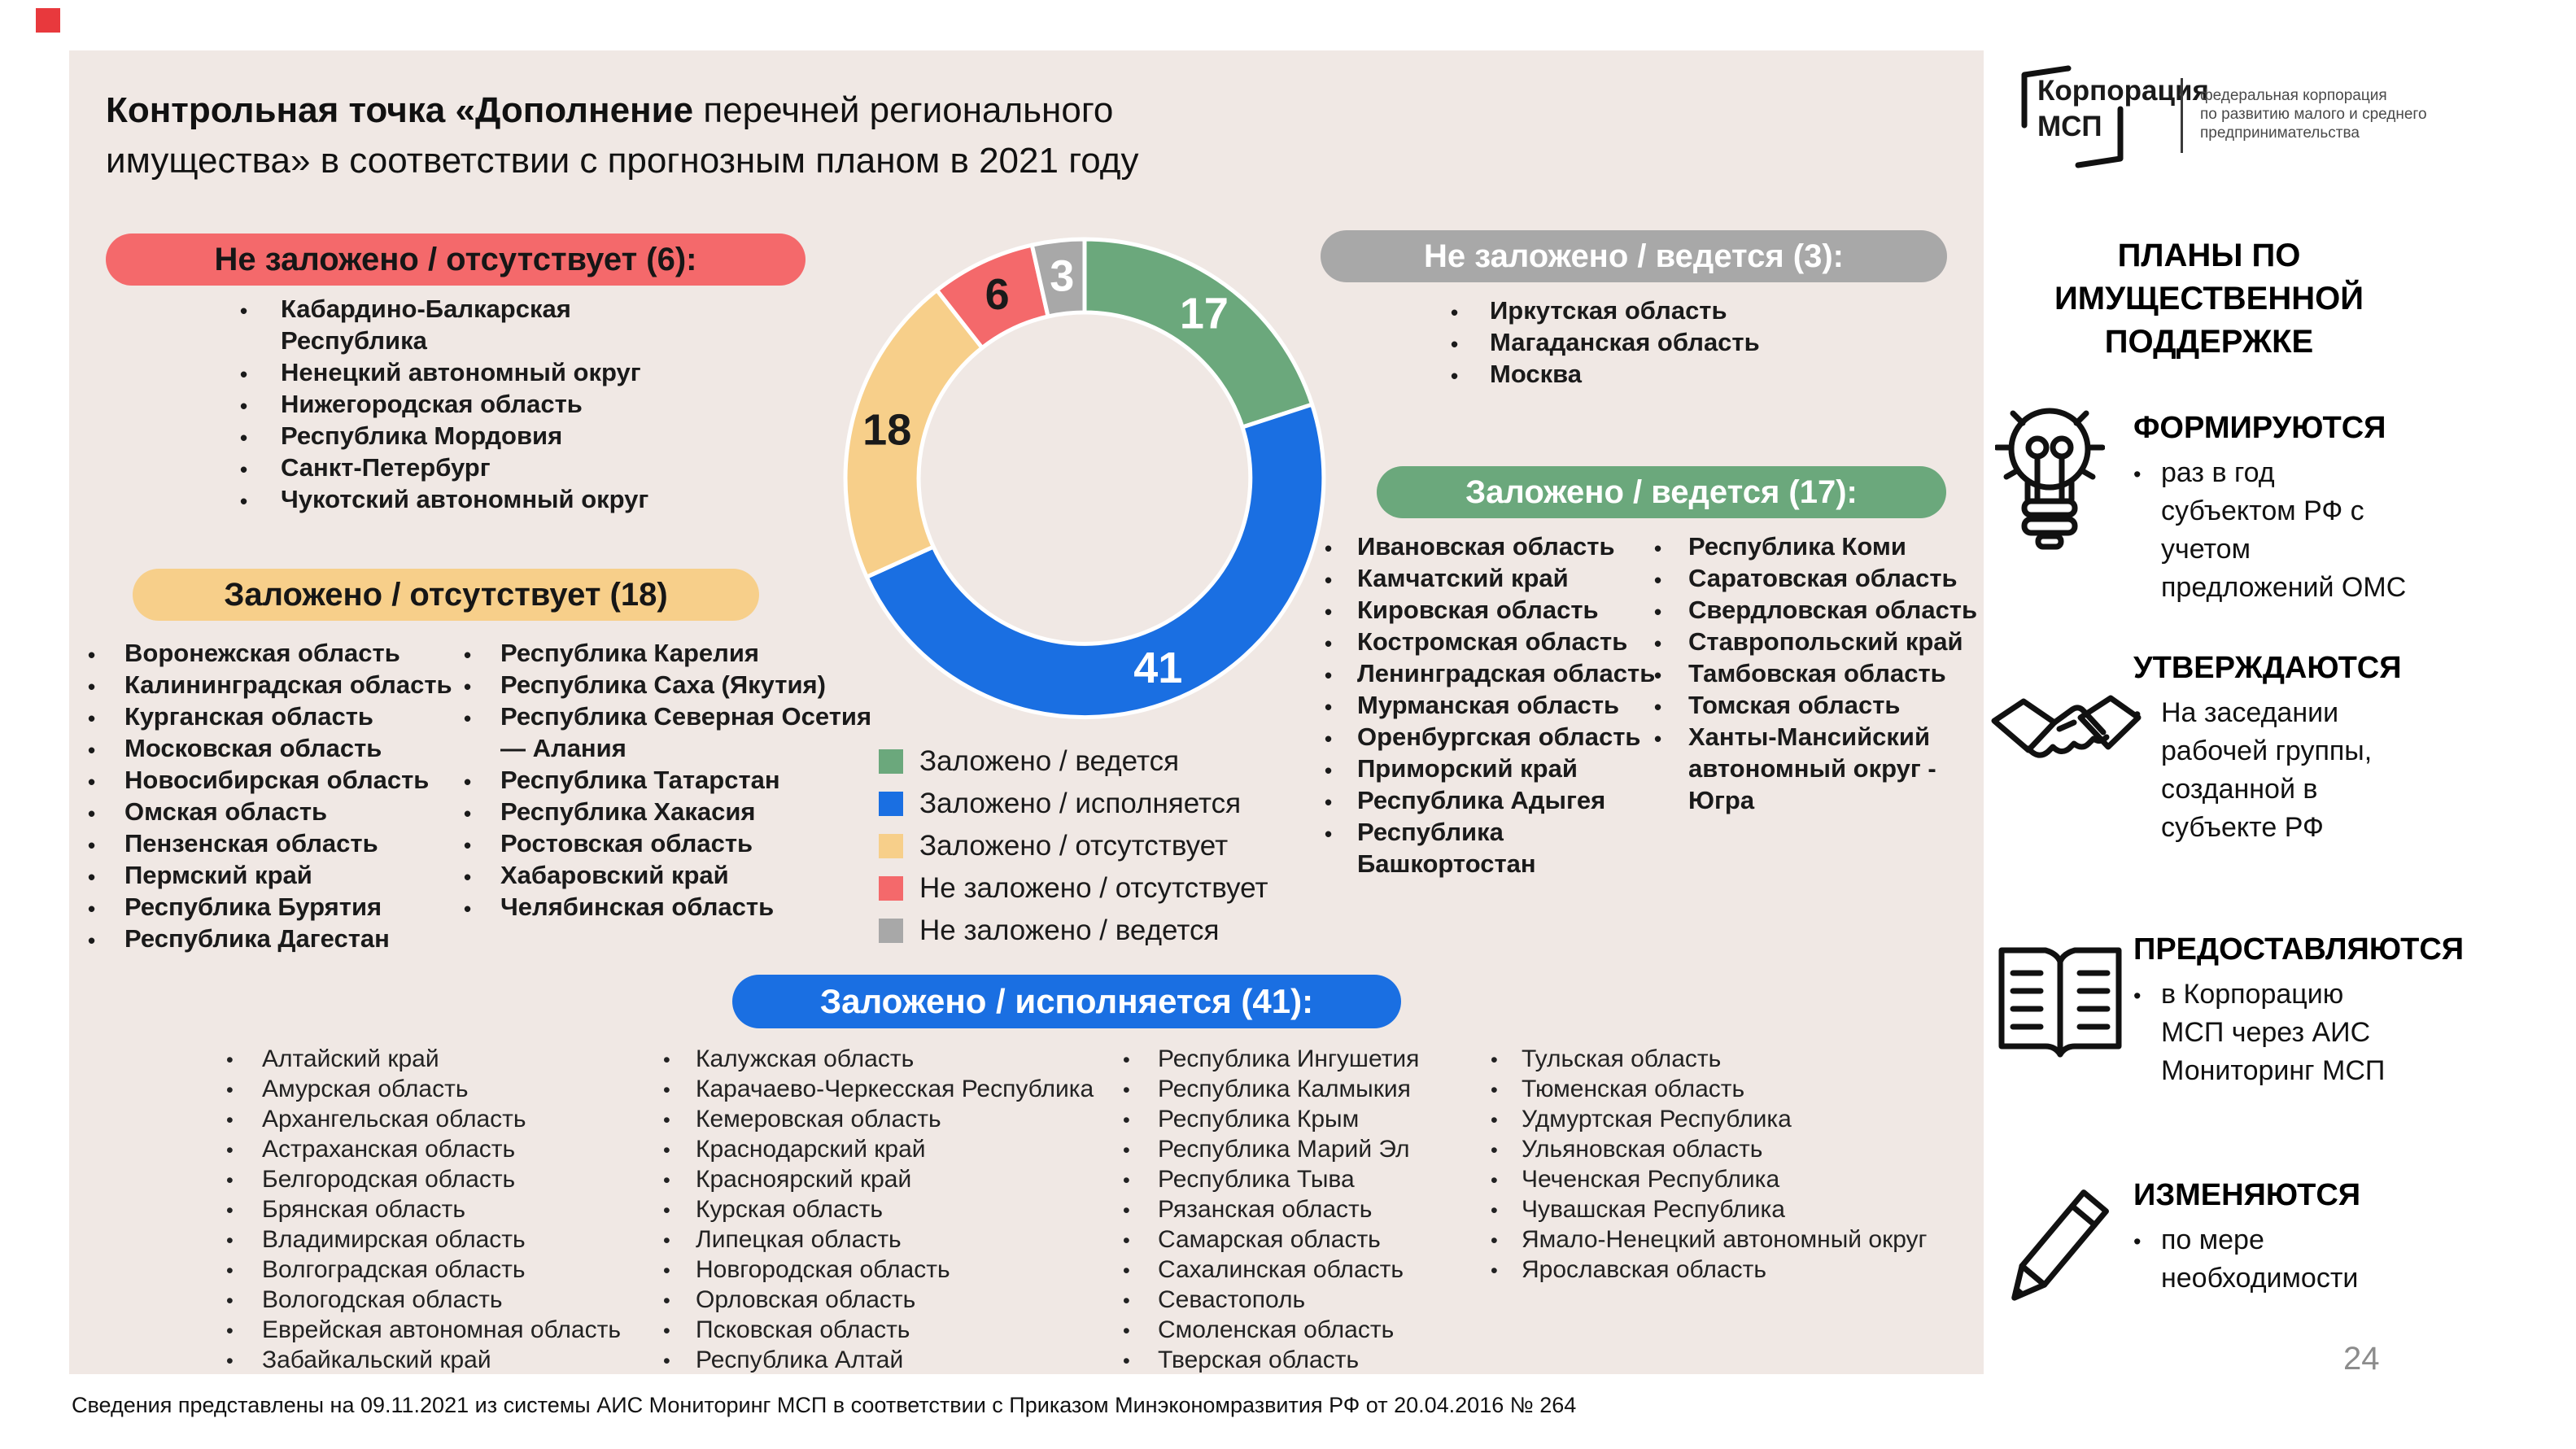 This screenshot has height=1449, width=2576. I want to click on legend-label: Заложено / отсутствует, so click(1074, 846).